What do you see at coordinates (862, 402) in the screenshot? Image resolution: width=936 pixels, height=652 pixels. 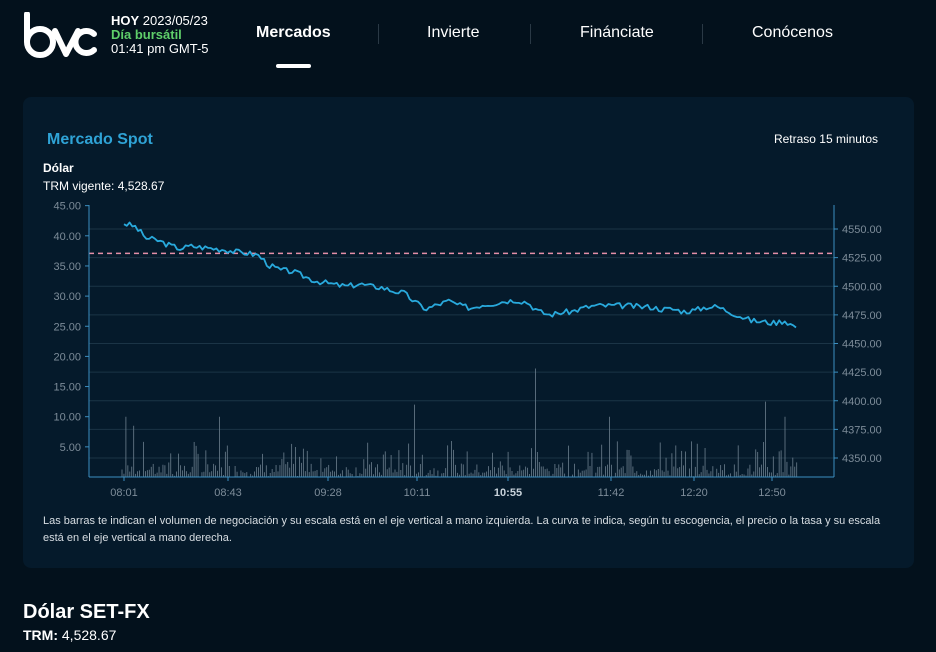 I see `right-axis-tick: 4400.00` at bounding box center [862, 402].